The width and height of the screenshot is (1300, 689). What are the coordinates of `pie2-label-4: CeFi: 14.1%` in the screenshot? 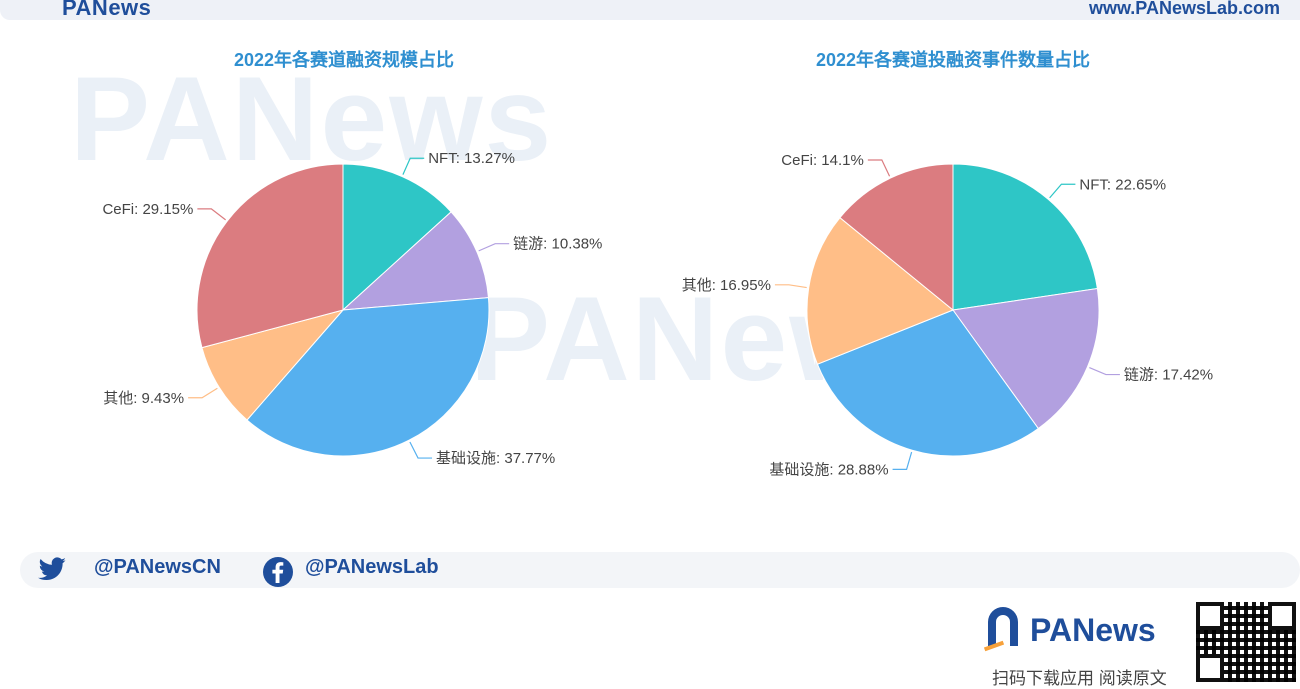 It's located at (822, 160).